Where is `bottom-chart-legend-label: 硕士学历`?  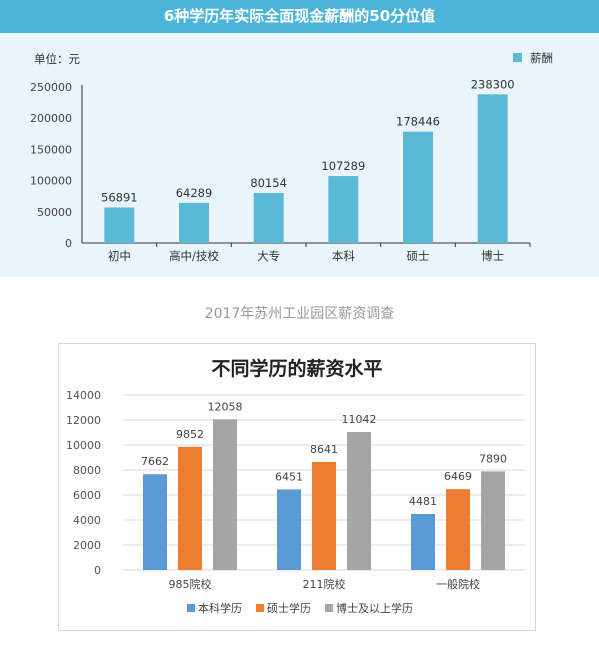
bottom-chart-legend-label: 硕士学历 is located at coordinates (289, 608).